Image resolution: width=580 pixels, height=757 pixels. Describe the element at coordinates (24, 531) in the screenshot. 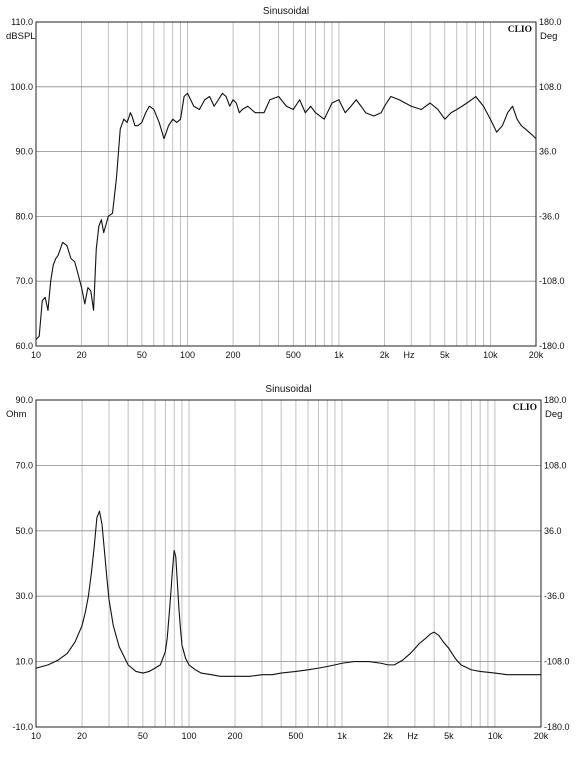

I see `y-tick-label: 50.0` at that location.